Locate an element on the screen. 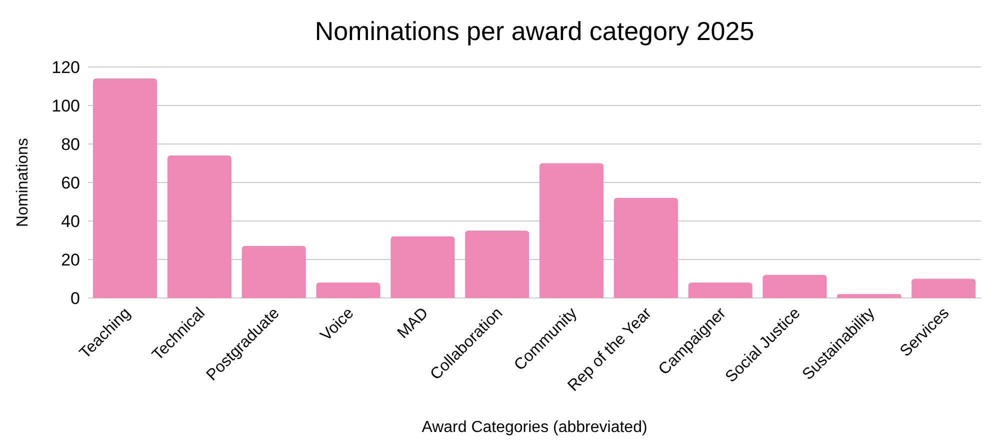  y-tick-label: 120 is located at coordinates (66, 68).